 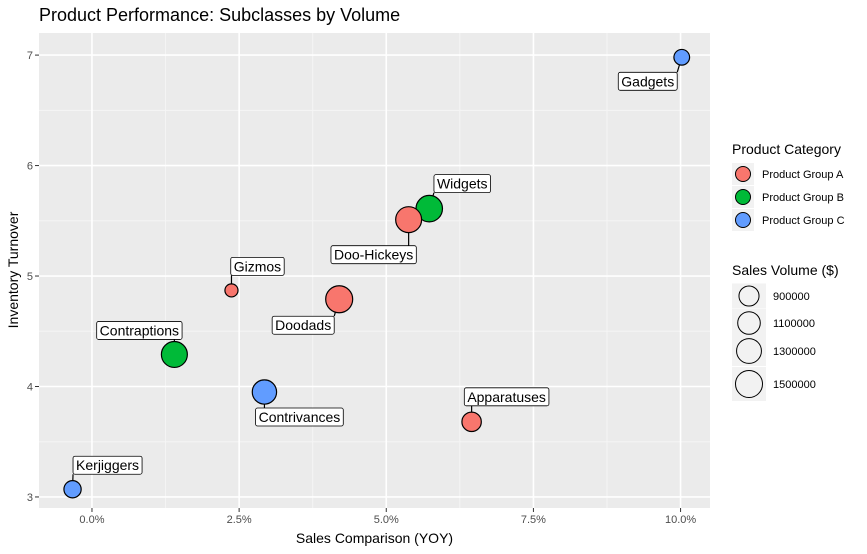 What do you see at coordinates (803, 221) in the screenshot?
I see `legend-color-label: Product Group C` at bounding box center [803, 221].